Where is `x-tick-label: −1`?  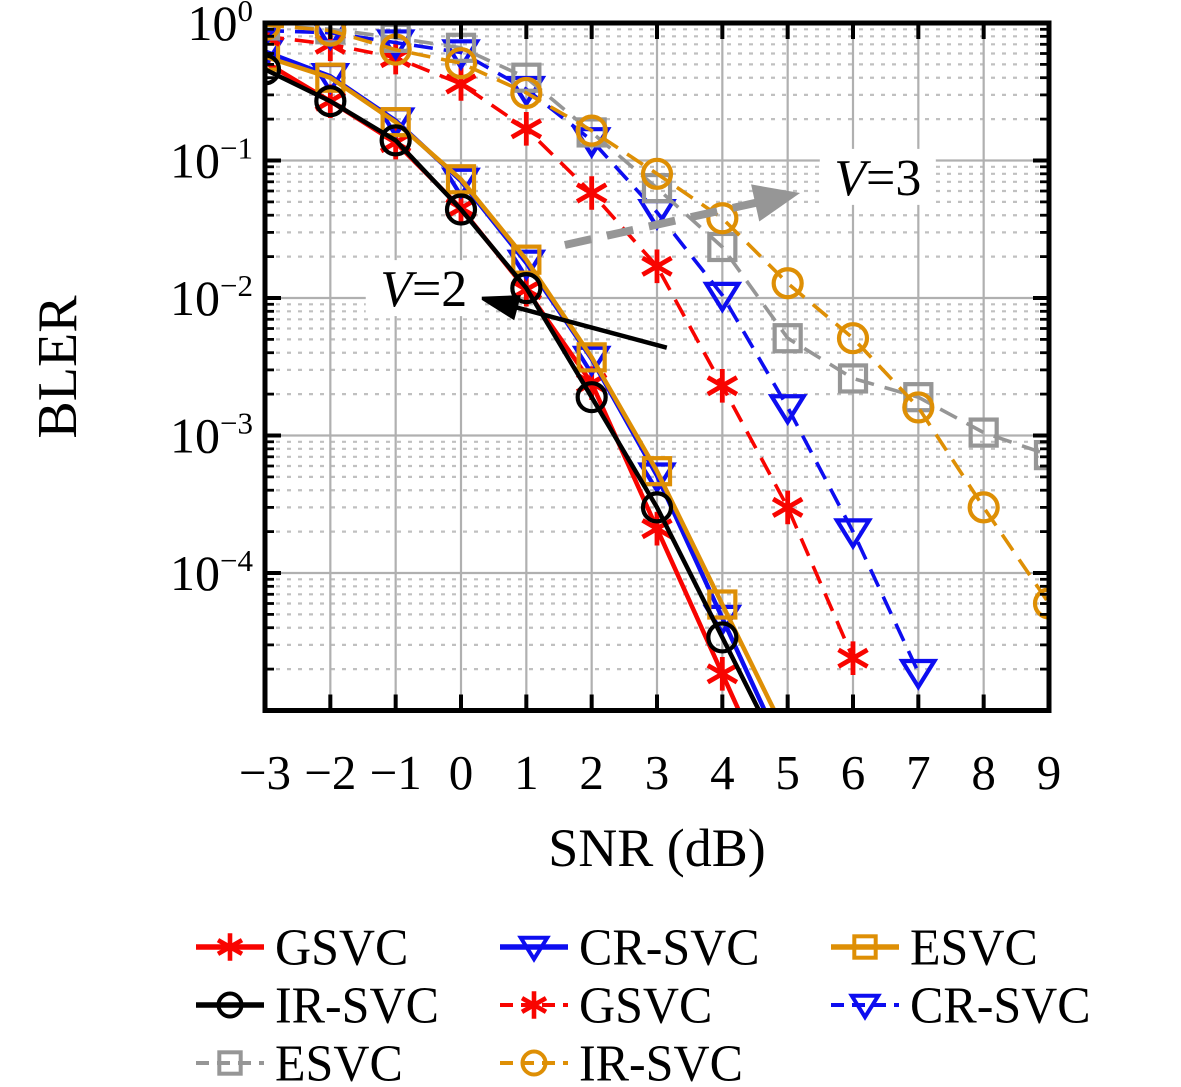 x-tick-label: −1 is located at coordinates (396, 772).